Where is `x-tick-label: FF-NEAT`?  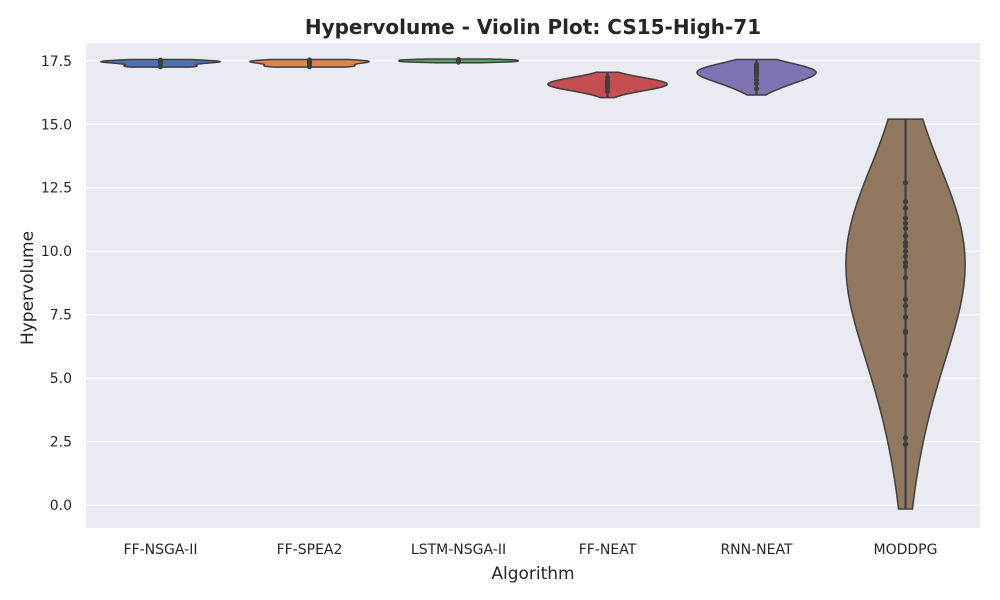 x-tick-label: FF-NEAT is located at coordinates (608, 550).